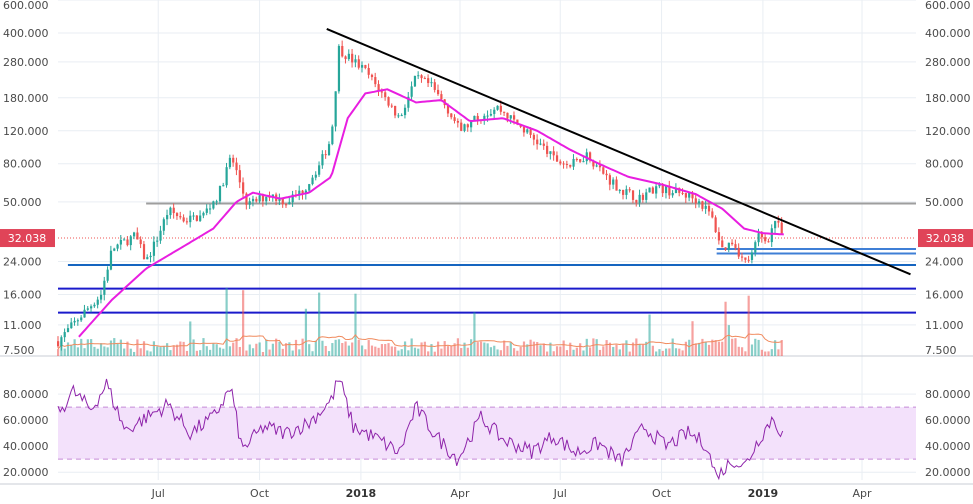 The height and width of the screenshot is (504, 973). Describe the element at coordinates (22, 325) in the screenshot. I see `price-tick-label-left: 11.000` at that location.